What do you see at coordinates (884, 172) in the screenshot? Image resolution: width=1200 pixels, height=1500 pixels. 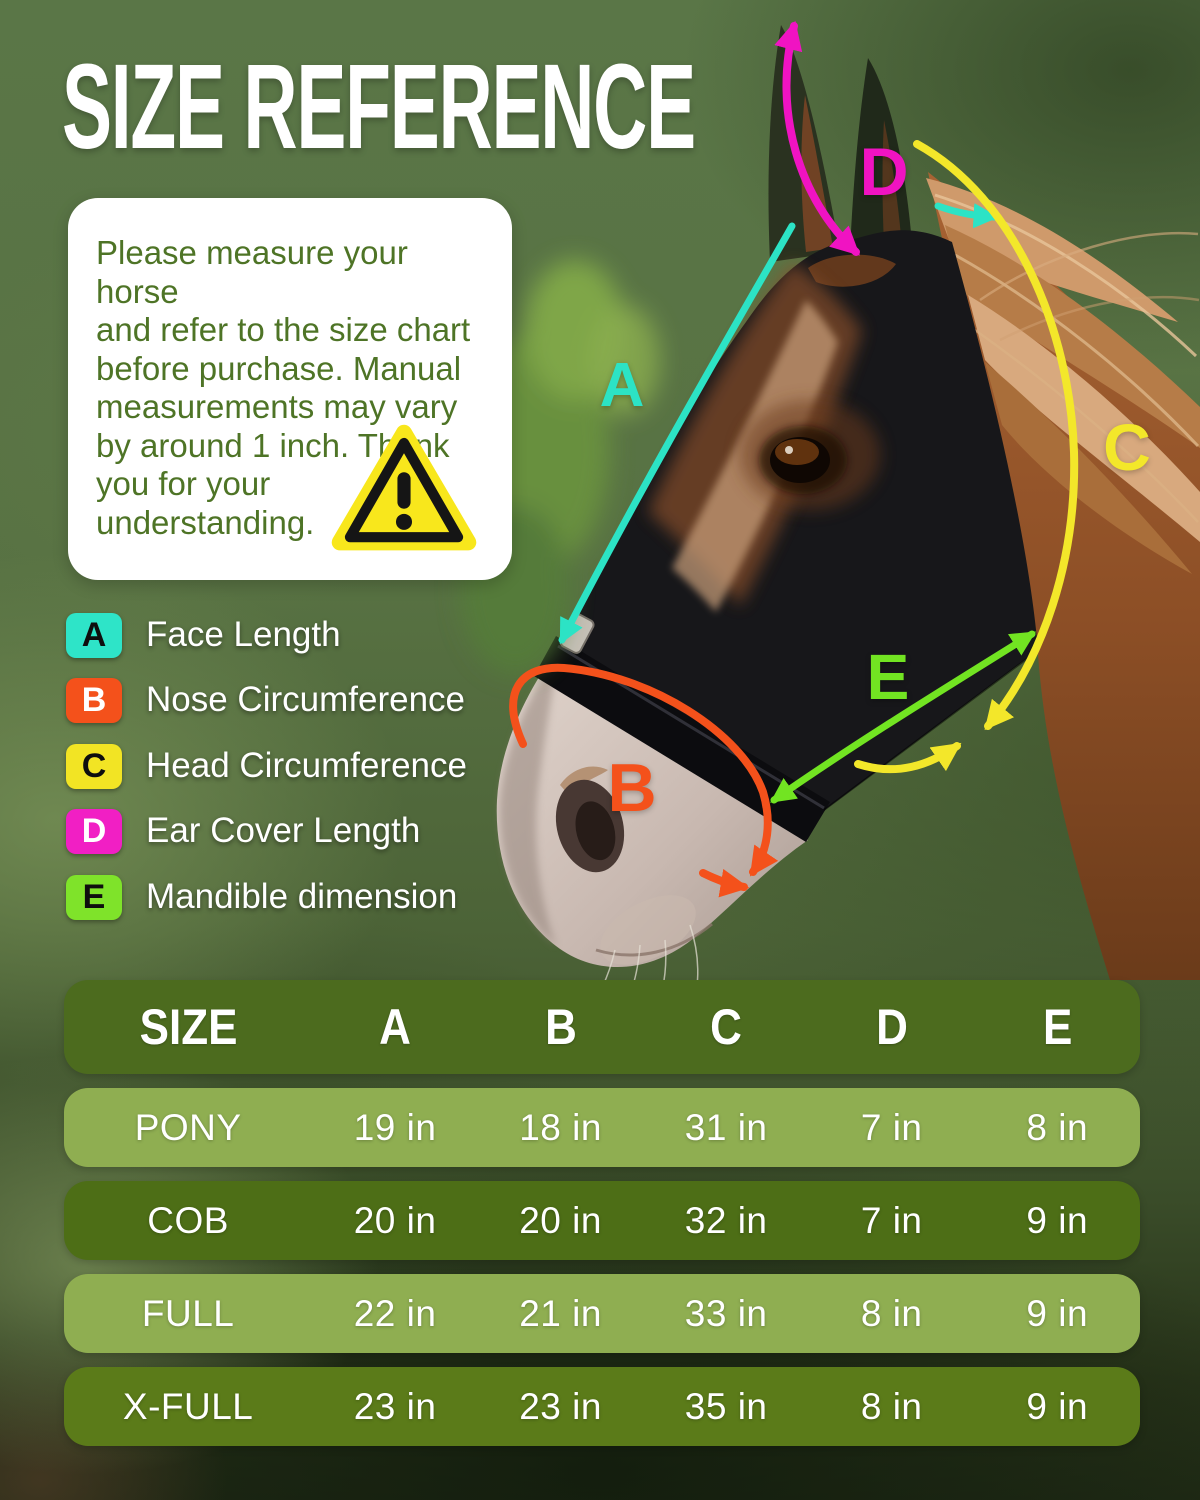 I see `marker-letter-d: D` at bounding box center [884, 172].